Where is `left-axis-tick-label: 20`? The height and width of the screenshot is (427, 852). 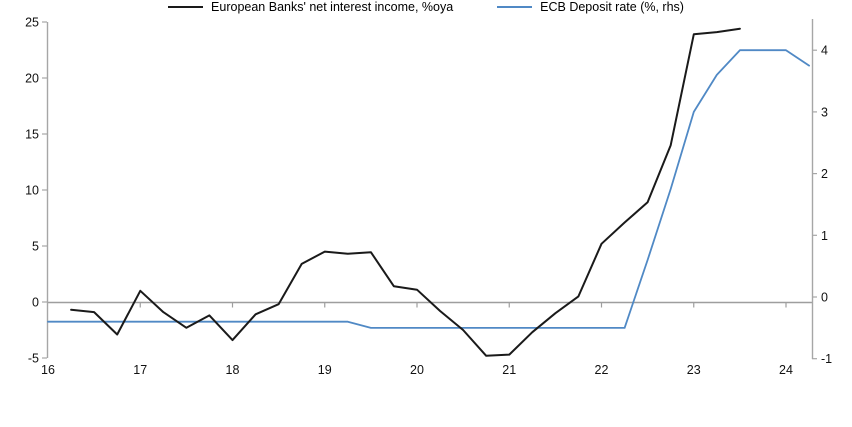
left-axis-tick-label: 20 is located at coordinates (32, 79).